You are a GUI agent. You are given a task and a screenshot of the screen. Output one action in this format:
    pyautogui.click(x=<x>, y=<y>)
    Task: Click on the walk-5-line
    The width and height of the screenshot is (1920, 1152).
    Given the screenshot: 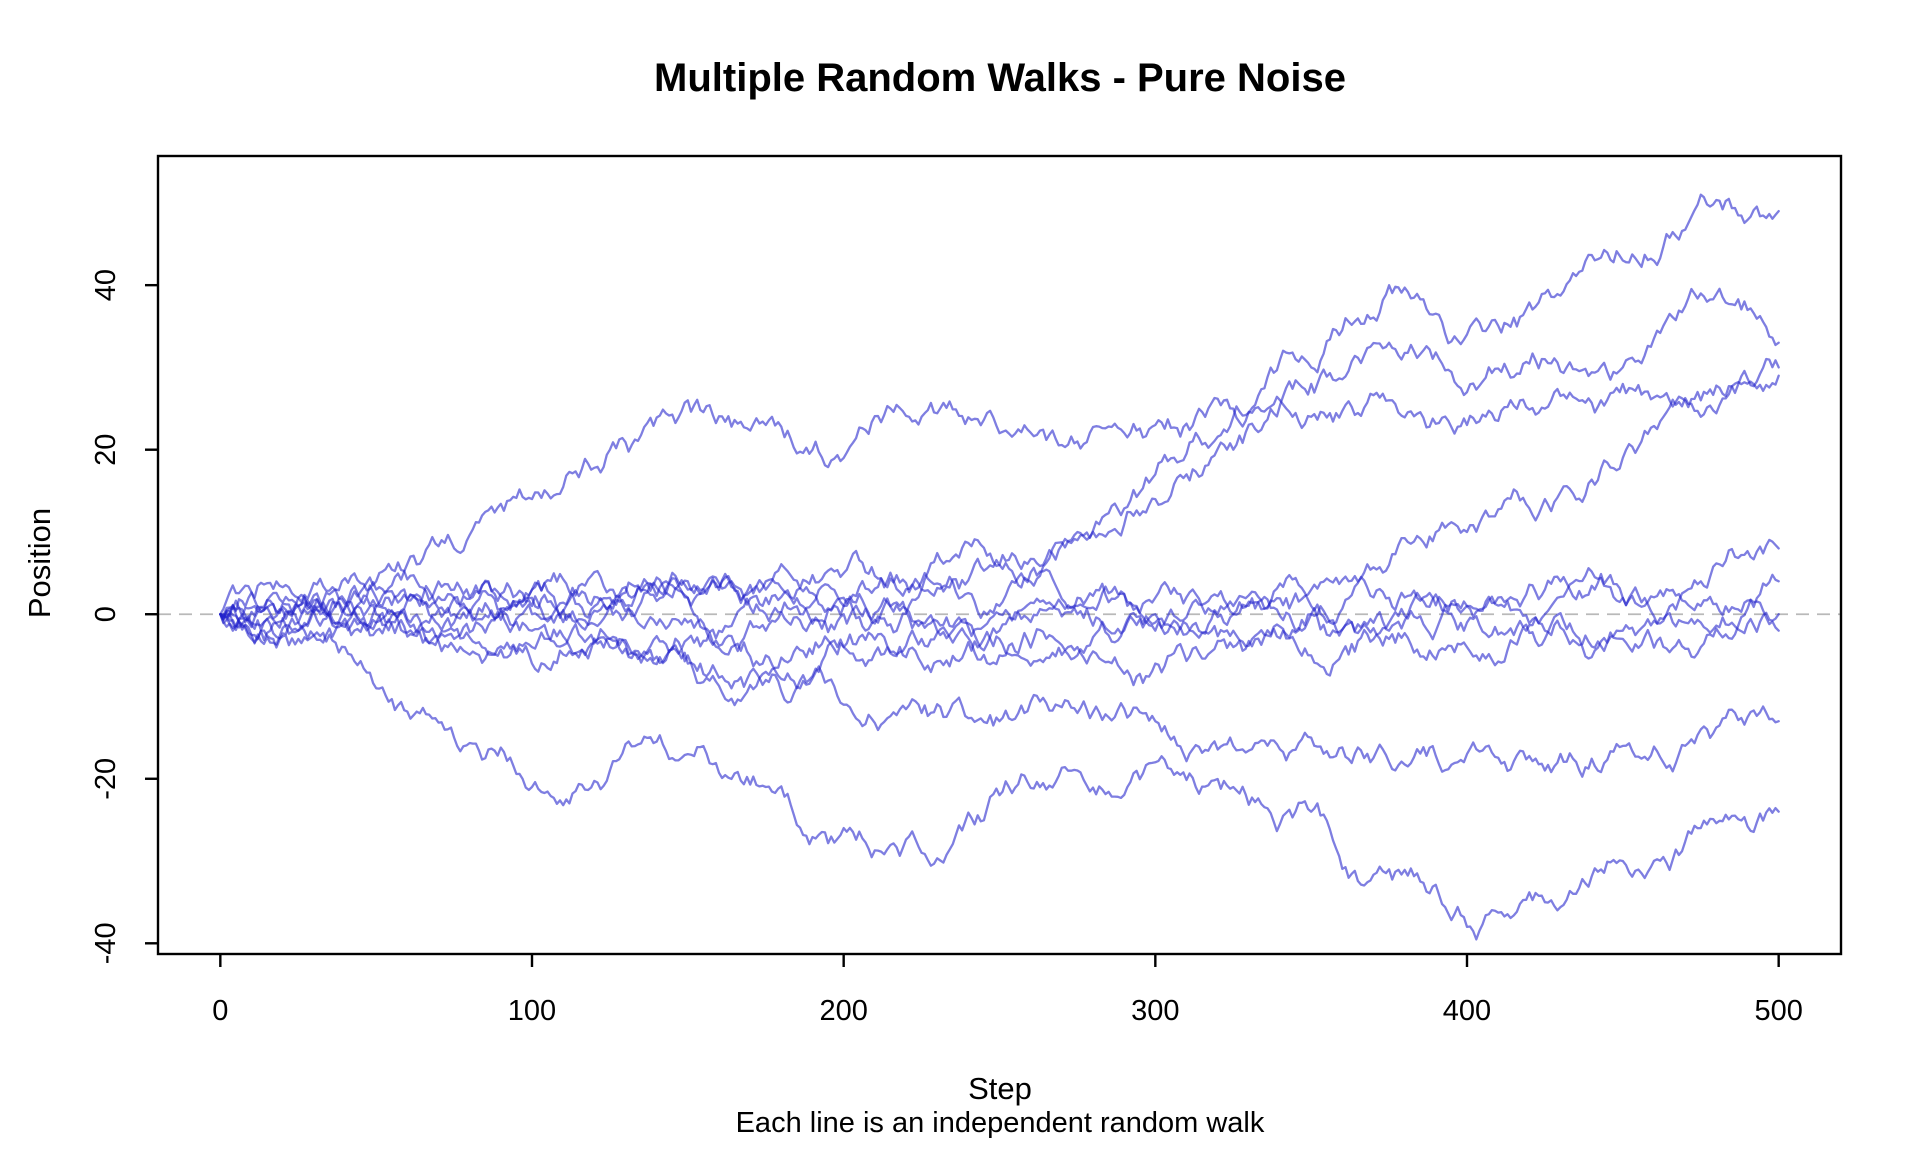 What is the action you would take?
    pyautogui.click(x=999, y=593)
    